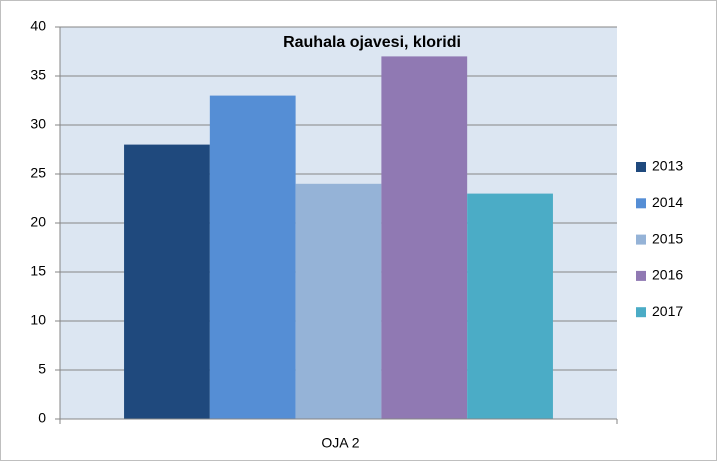  Describe the element at coordinates (38, 222) in the screenshot. I see `y-tick-label: 20` at that location.